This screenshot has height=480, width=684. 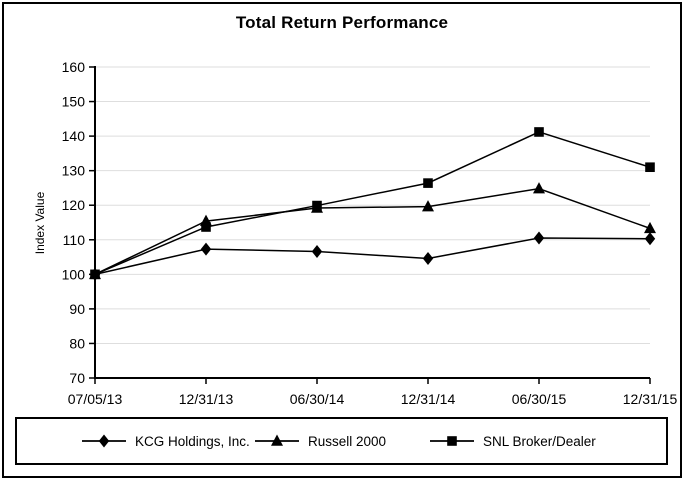 I want to click on y-tick-label: 140, so click(x=74, y=136).